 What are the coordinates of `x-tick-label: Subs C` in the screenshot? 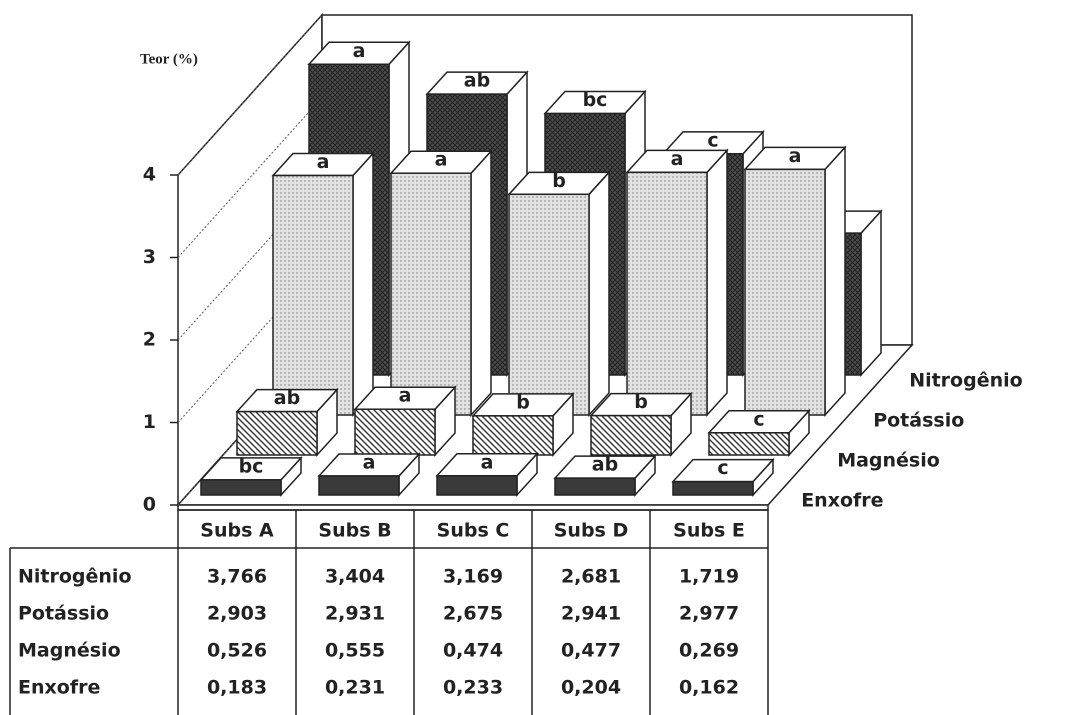 It's located at (473, 531).